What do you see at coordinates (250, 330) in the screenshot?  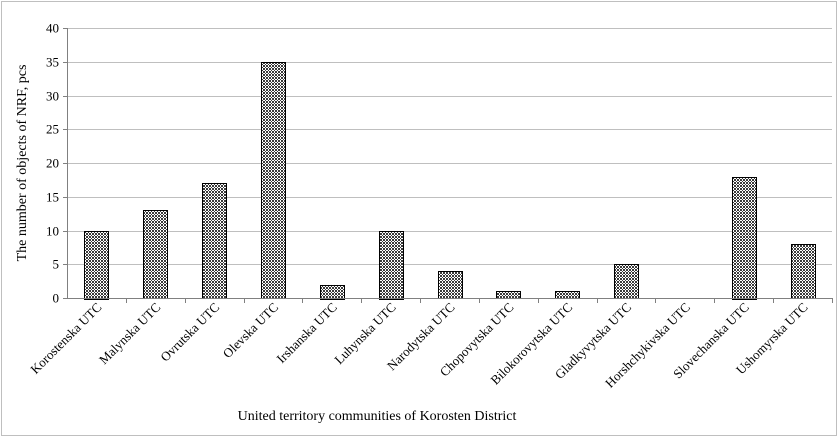 I see `x-tick-label: Olevska UTC` at bounding box center [250, 330].